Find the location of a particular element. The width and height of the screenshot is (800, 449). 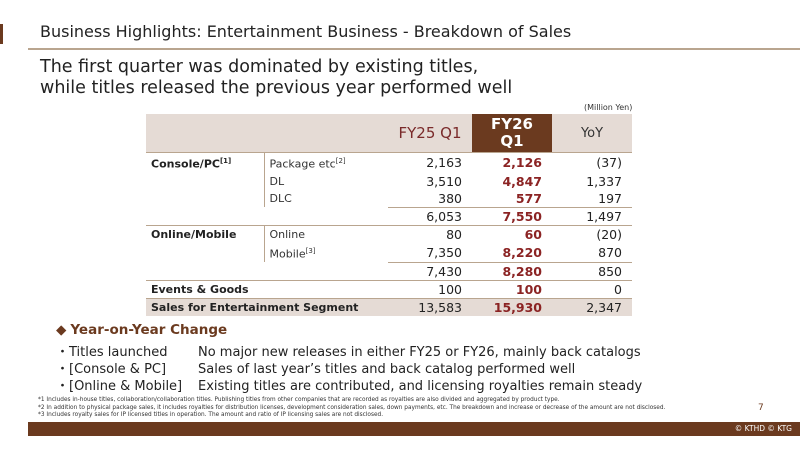

table-row: DL 3,510 4,847 1,337 is located at coordinates (389, 181).